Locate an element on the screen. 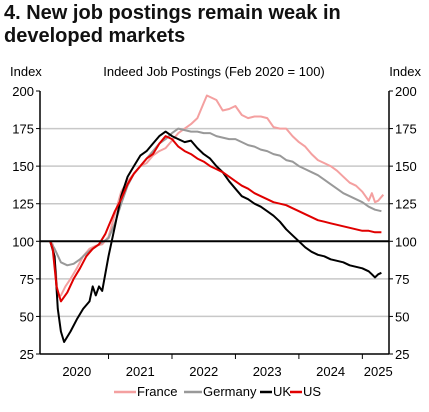  x-tick-label-2021: 2021 is located at coordinates (140, 371).